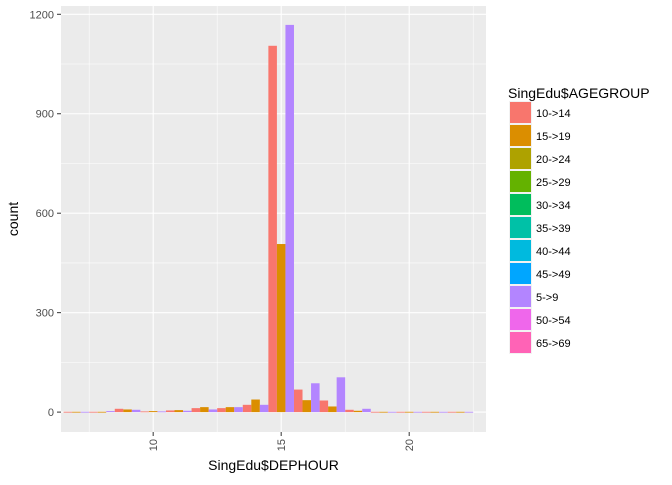 This screenshot has height=485, width=672. I want to click on legend-label: 65->69, so click(553, 344).